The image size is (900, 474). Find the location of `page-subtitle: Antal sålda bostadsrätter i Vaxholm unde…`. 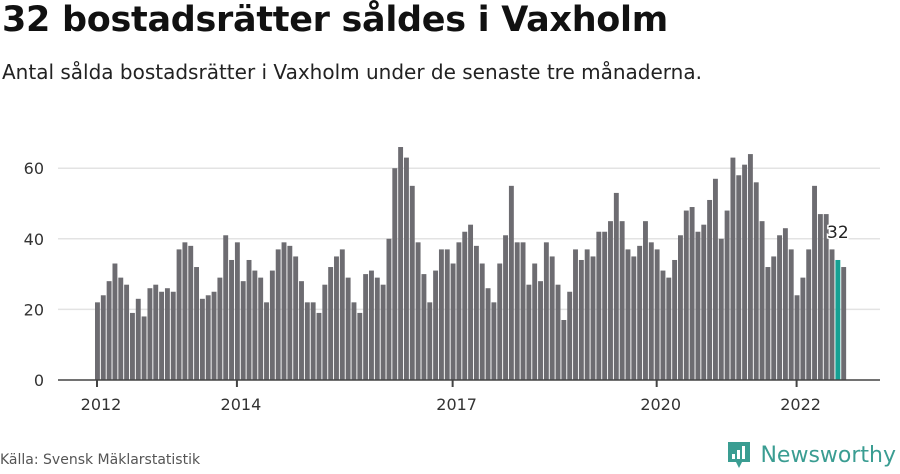

page-subtitle: Antal sålda bostadsrätter i Vaxholm unde… is located at coordinates (352, 72).